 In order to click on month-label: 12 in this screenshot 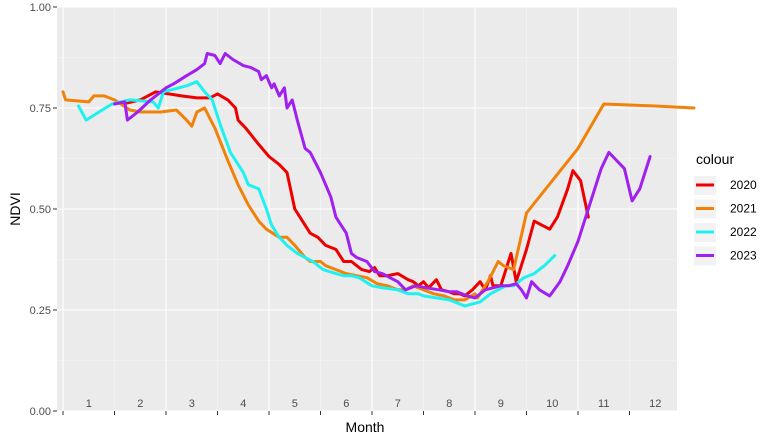, I will do `click(655, 404)`.